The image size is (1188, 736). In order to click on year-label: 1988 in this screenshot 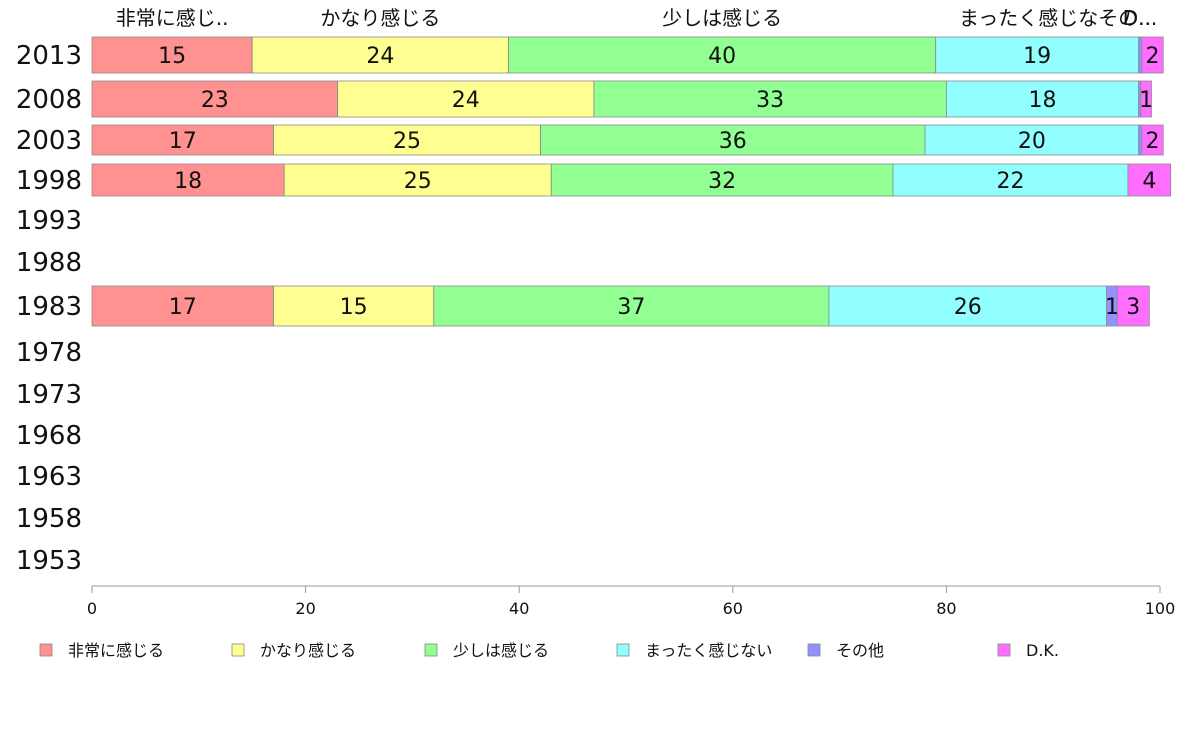, I will do `click(49, 263)`.